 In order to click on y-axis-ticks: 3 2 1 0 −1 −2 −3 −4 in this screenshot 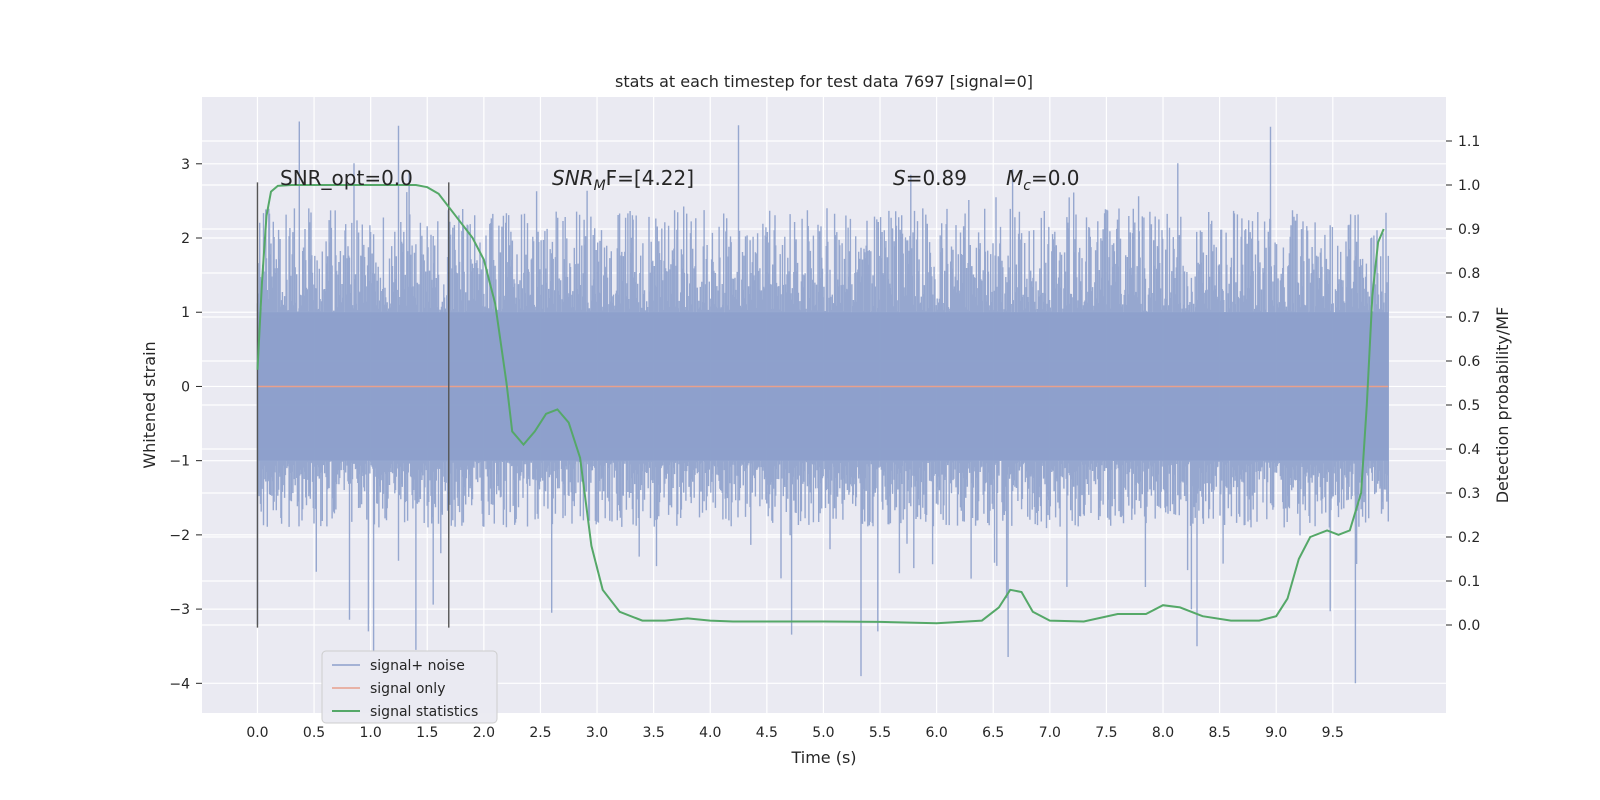, I will do `click(185, 424)`.